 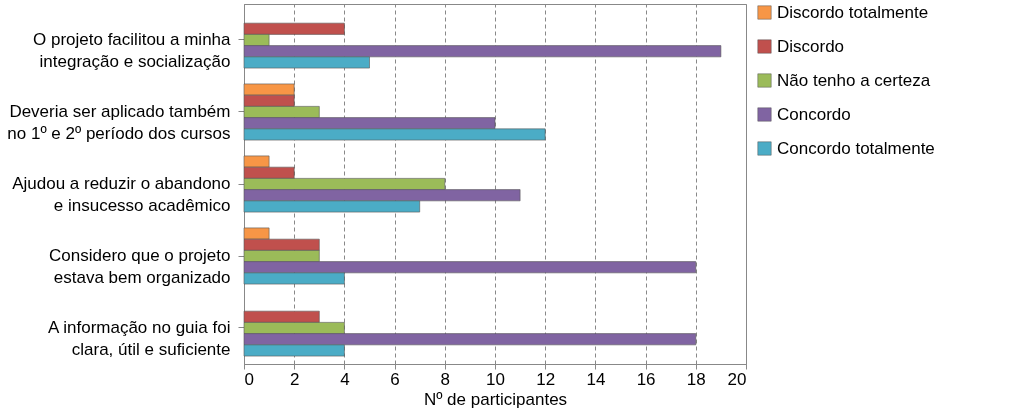 I want to click on y-tick-label: Considero que o projeto estava bem organizado, so click(x=140, y=266).